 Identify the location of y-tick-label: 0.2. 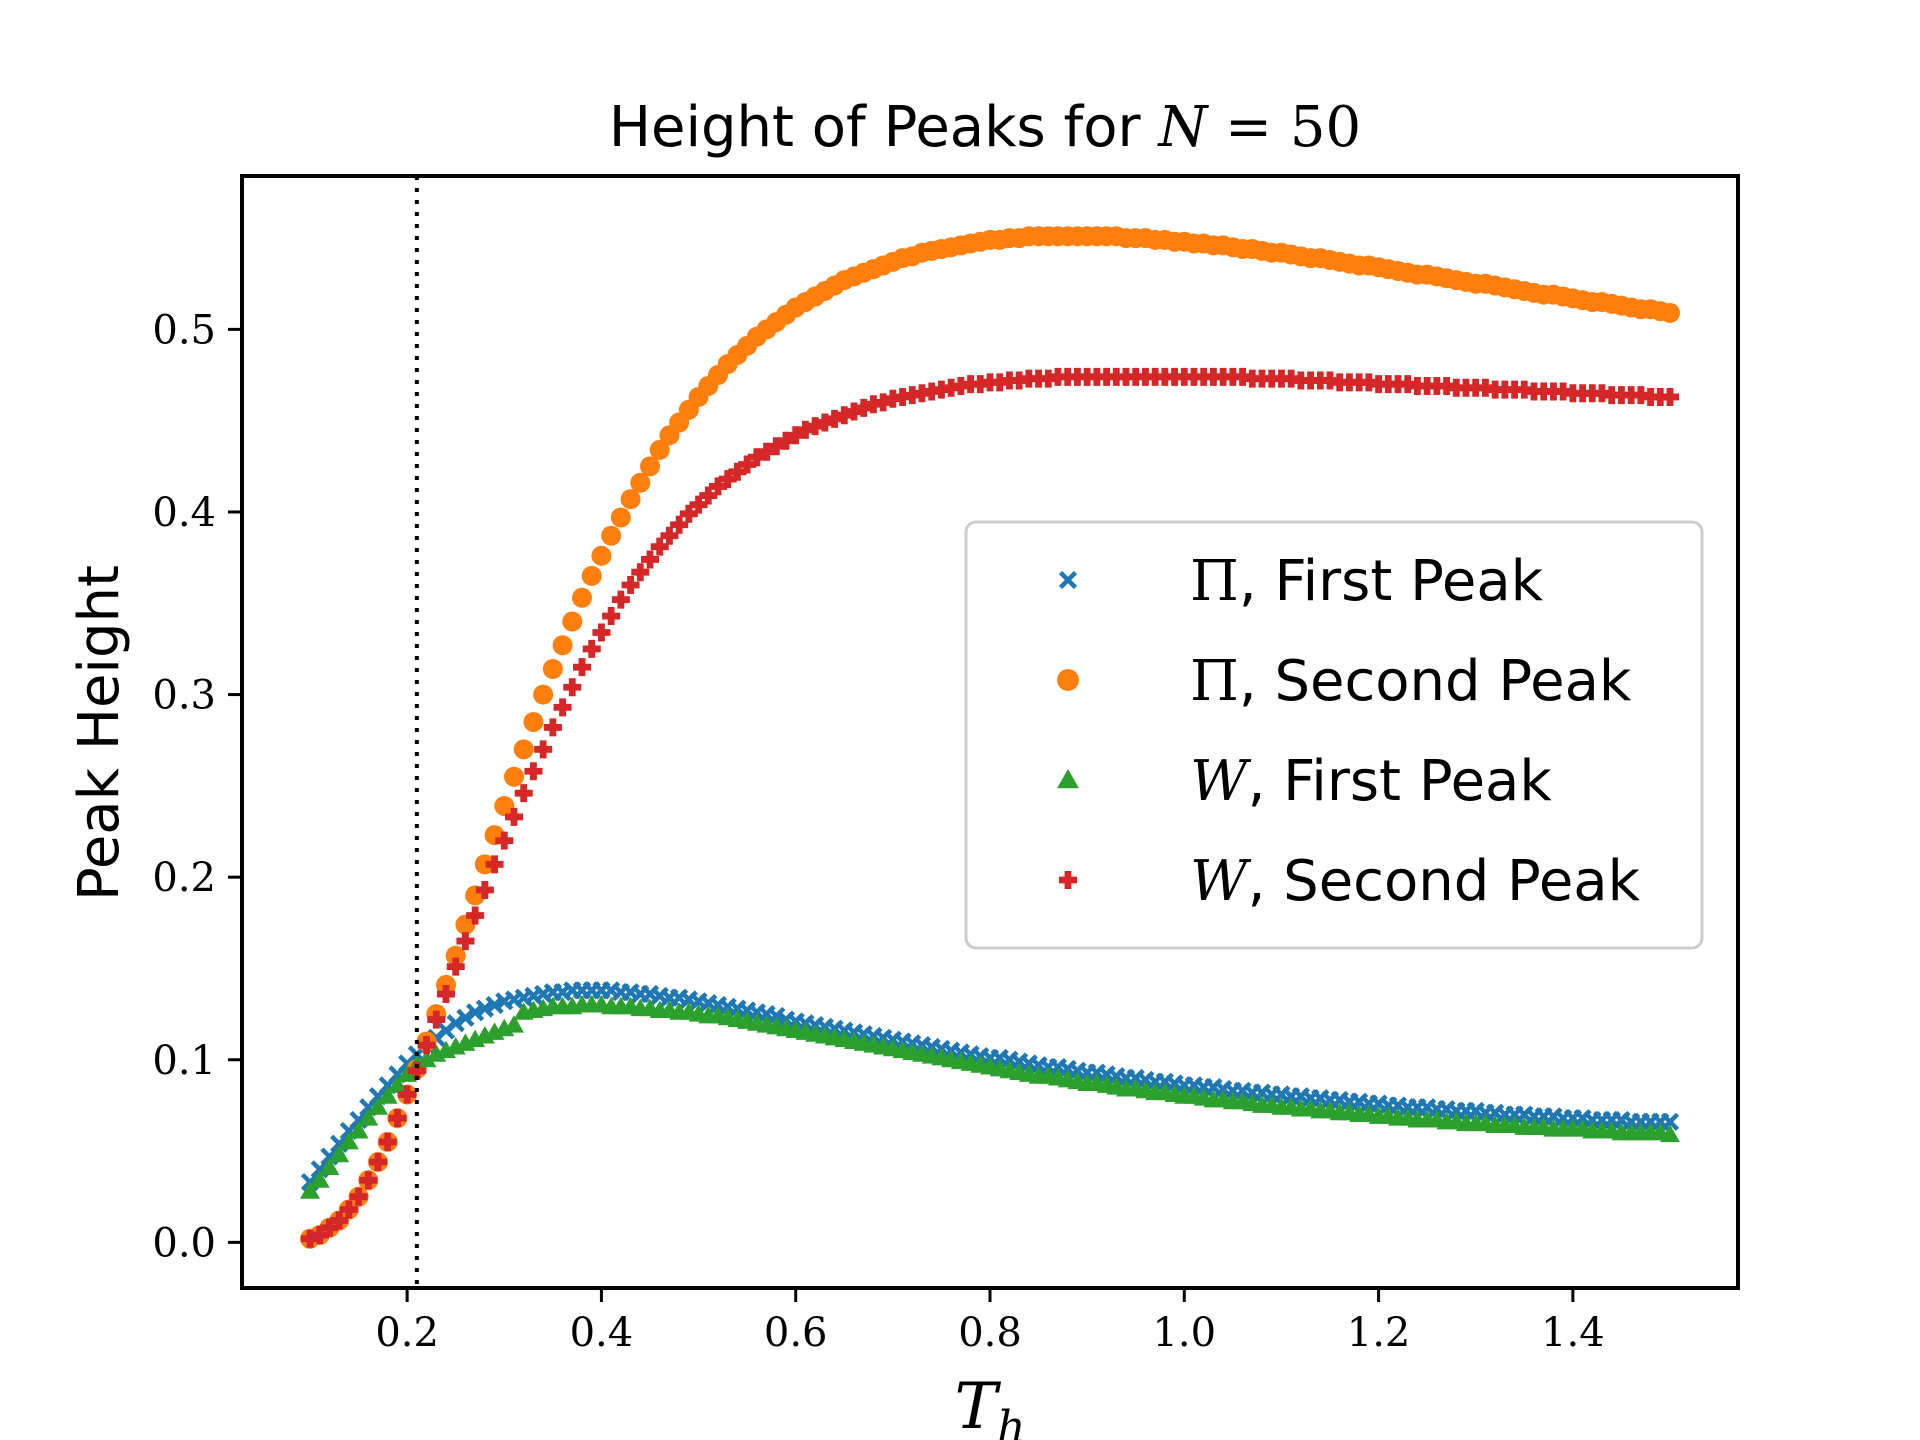
(184, 878).